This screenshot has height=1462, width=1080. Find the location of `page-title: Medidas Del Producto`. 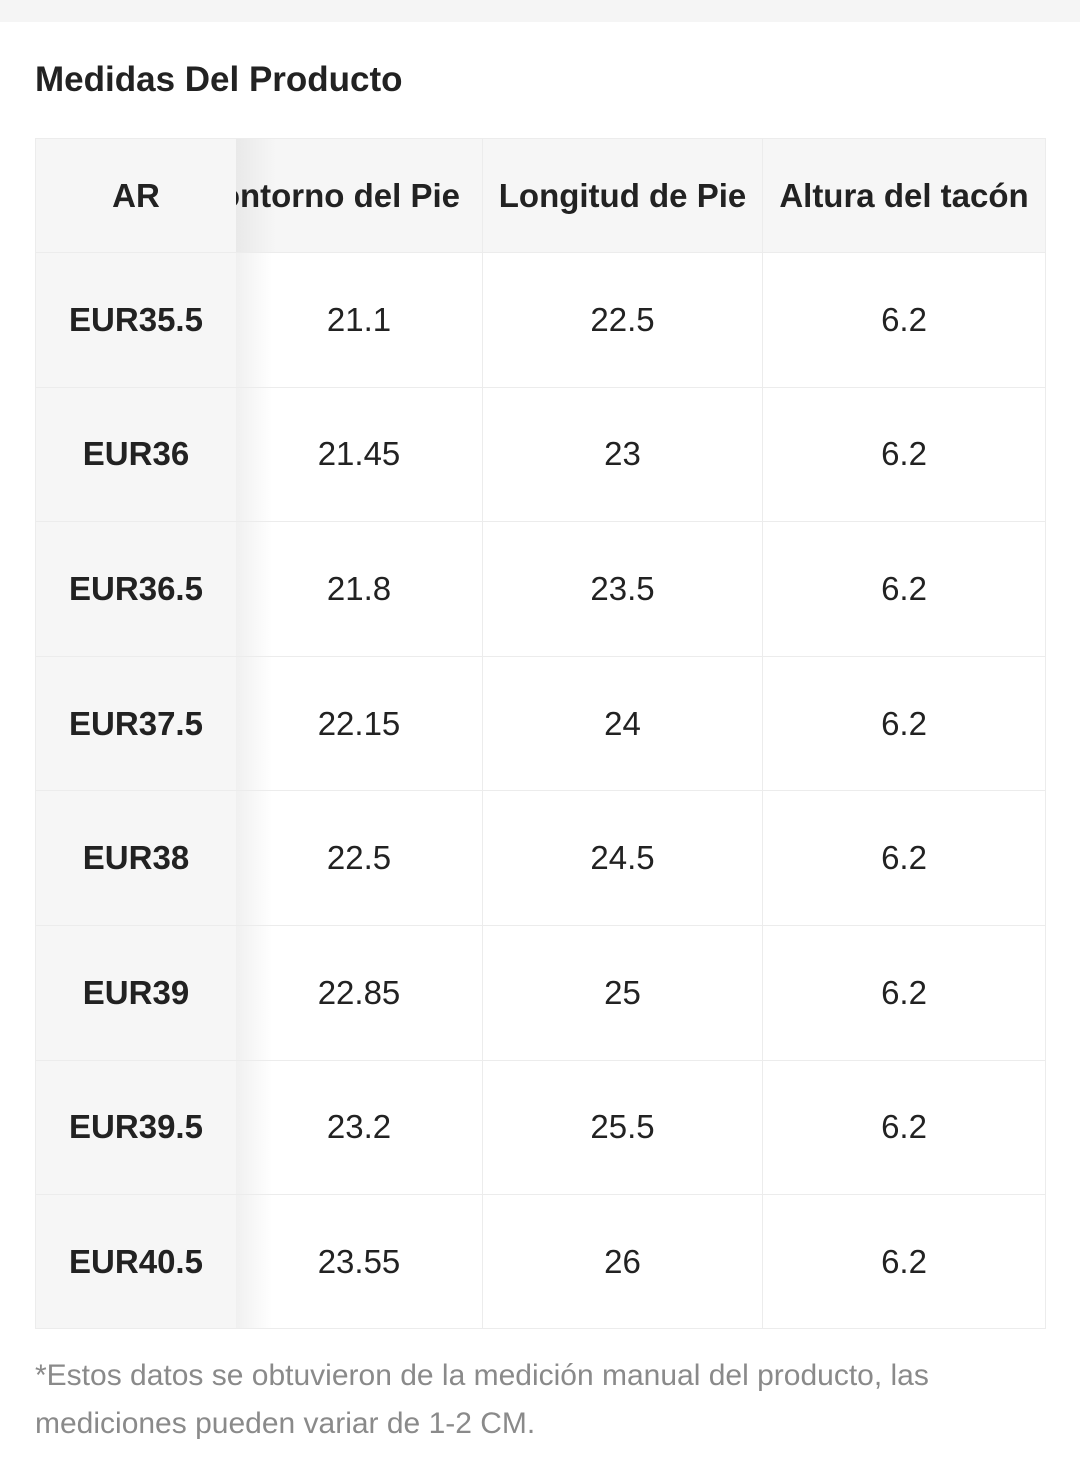

page-title: Medidas Del Producto is located at coordinates (219, 79).